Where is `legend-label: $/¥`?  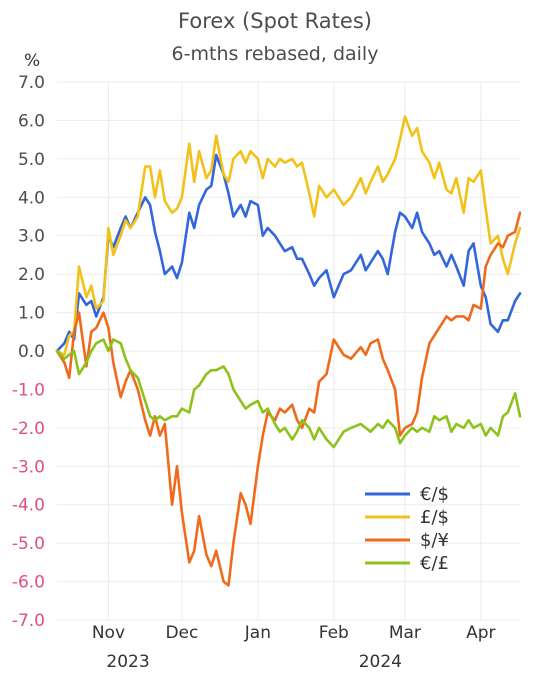 legend-label: $/¥ is located at coordinates (434, 540).